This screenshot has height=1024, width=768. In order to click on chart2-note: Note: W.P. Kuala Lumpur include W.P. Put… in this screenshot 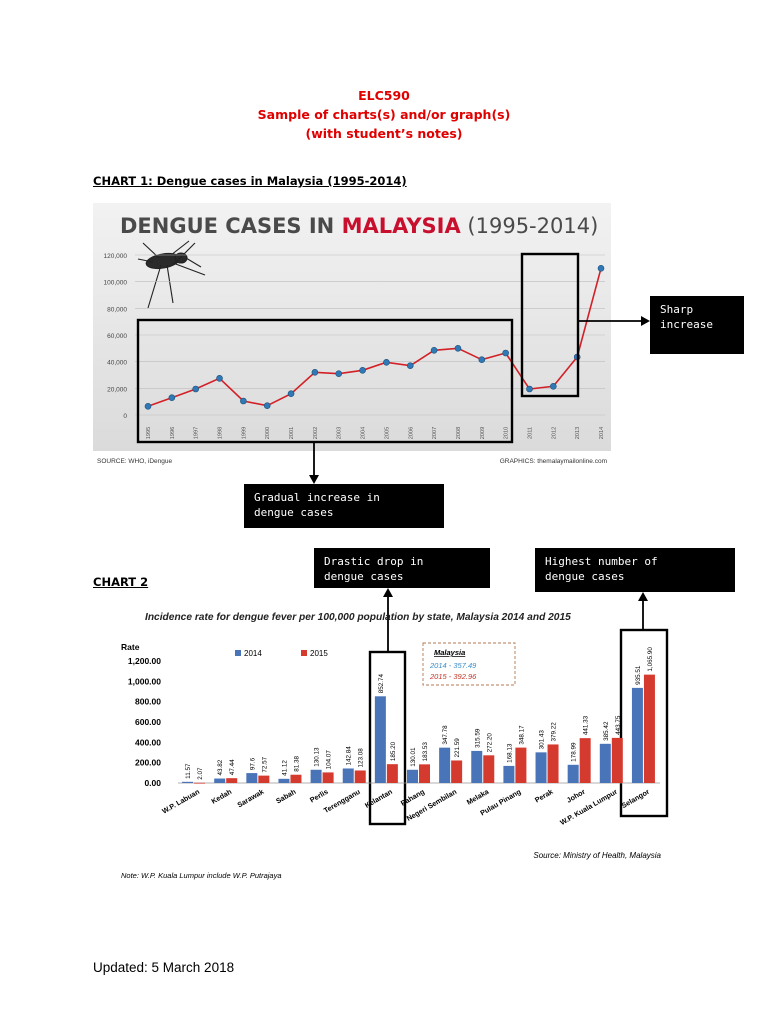, I will do `click(201, 875)`.